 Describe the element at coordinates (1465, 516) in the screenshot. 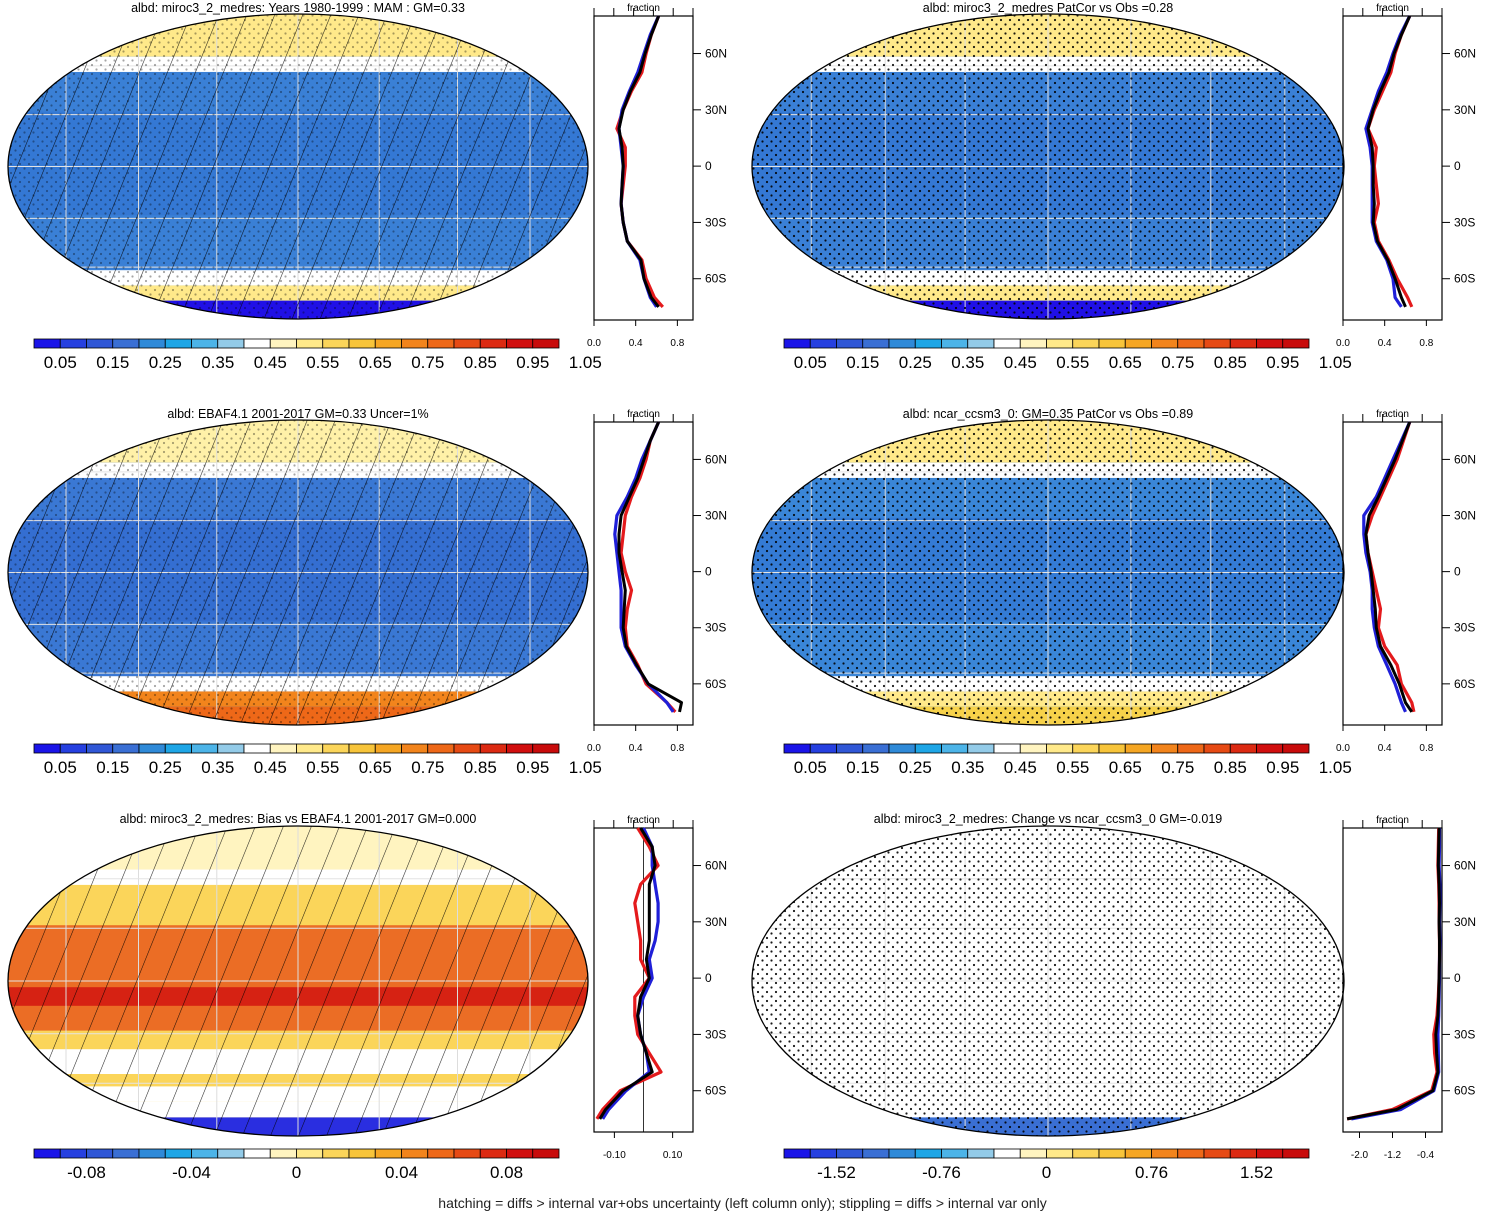

I see `lat-tick-label: 30N` at that location.